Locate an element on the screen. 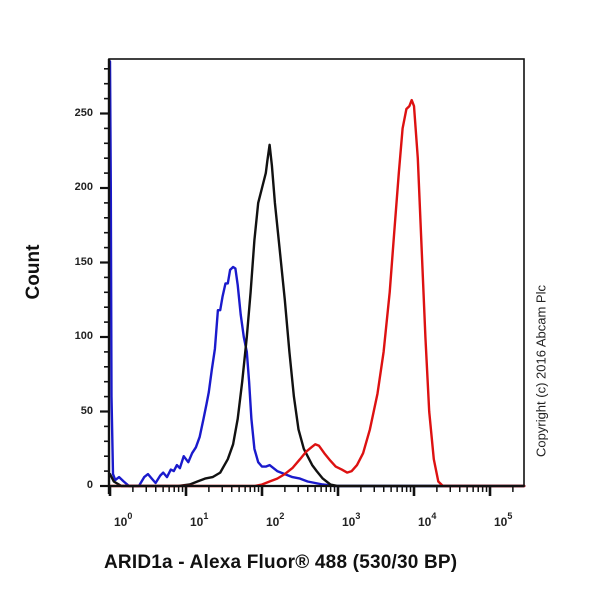 The width and height of the screenshot is (600, 600). y-axis-label: Count is located at coordinates (33, 272).